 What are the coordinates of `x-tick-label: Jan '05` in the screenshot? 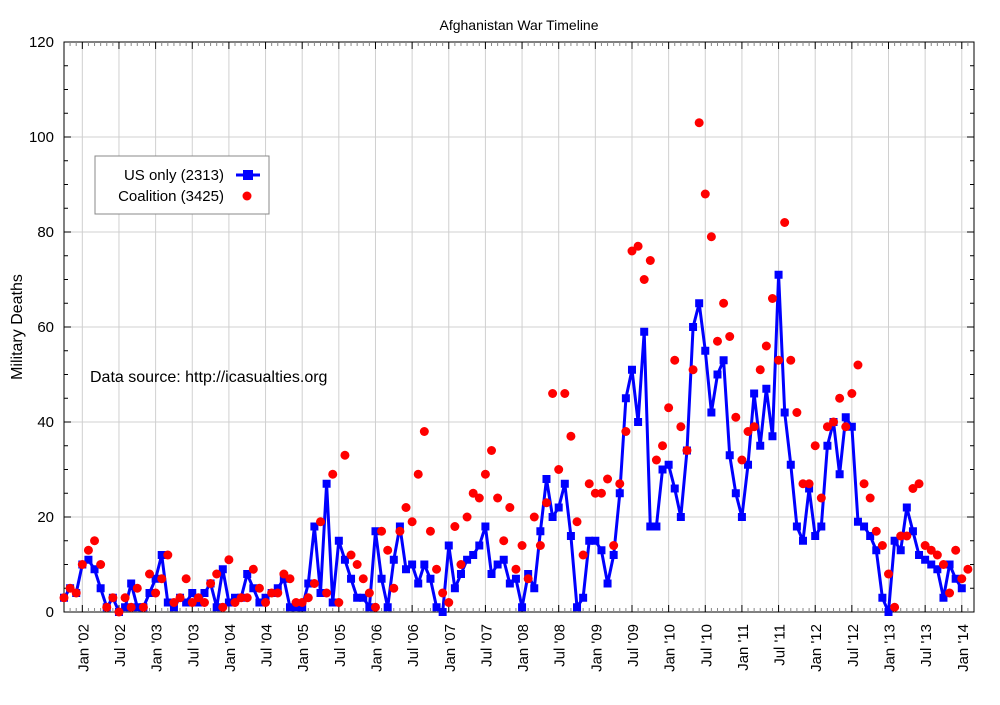 It's located at (303, 648).